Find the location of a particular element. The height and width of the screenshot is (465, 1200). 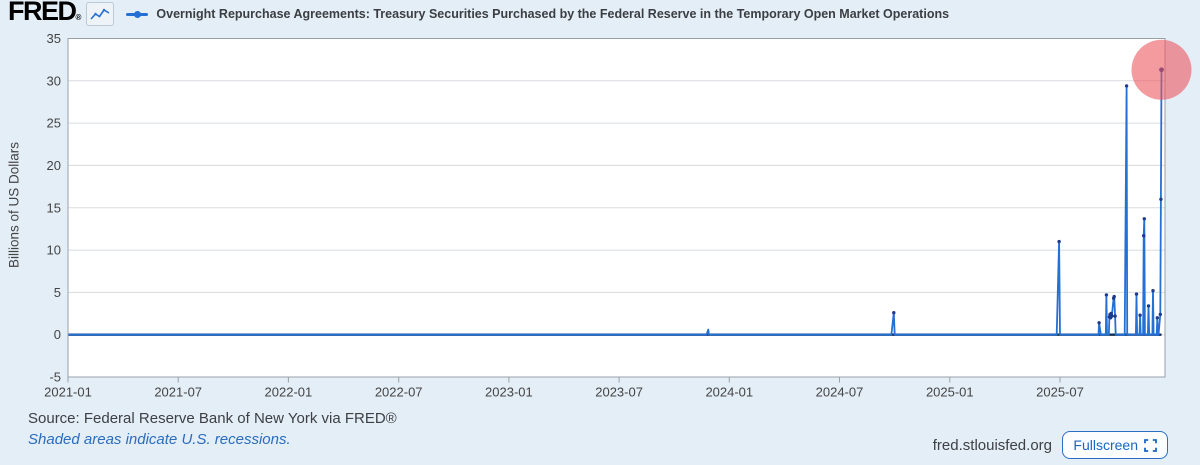

fullscreen-icon is located at coordinates (1150, 445).